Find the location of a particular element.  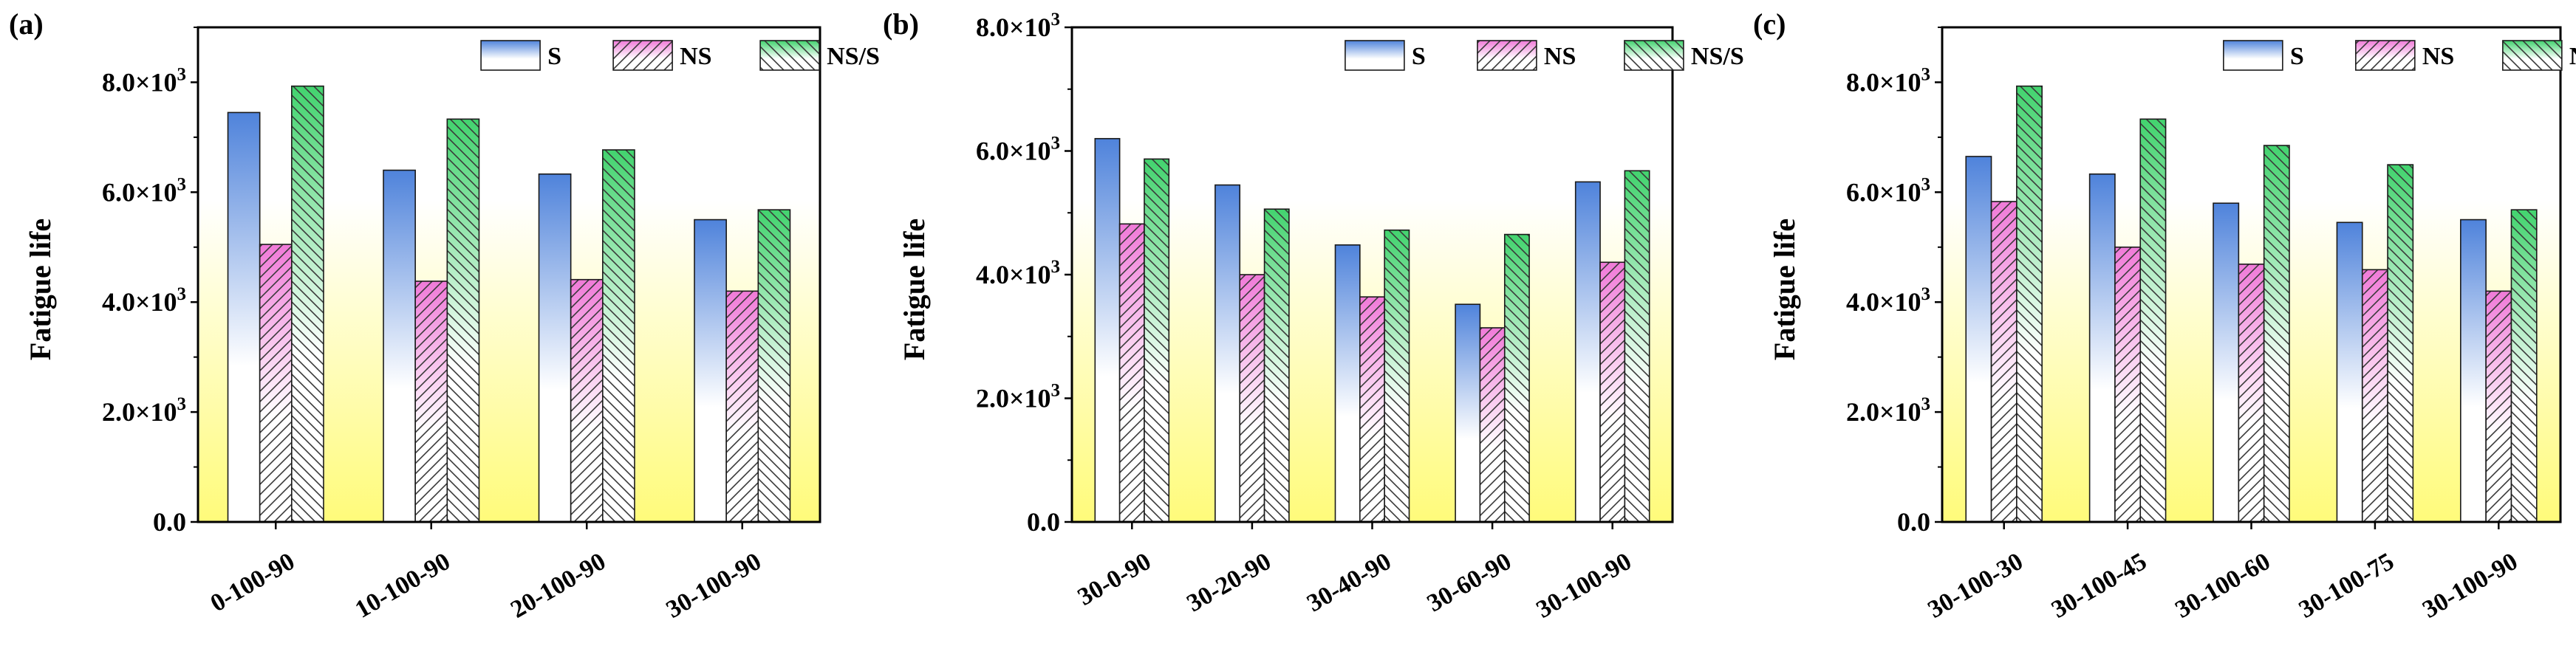

bar-ns-30-100-45-hatch is located at coordinates (2127, 384).